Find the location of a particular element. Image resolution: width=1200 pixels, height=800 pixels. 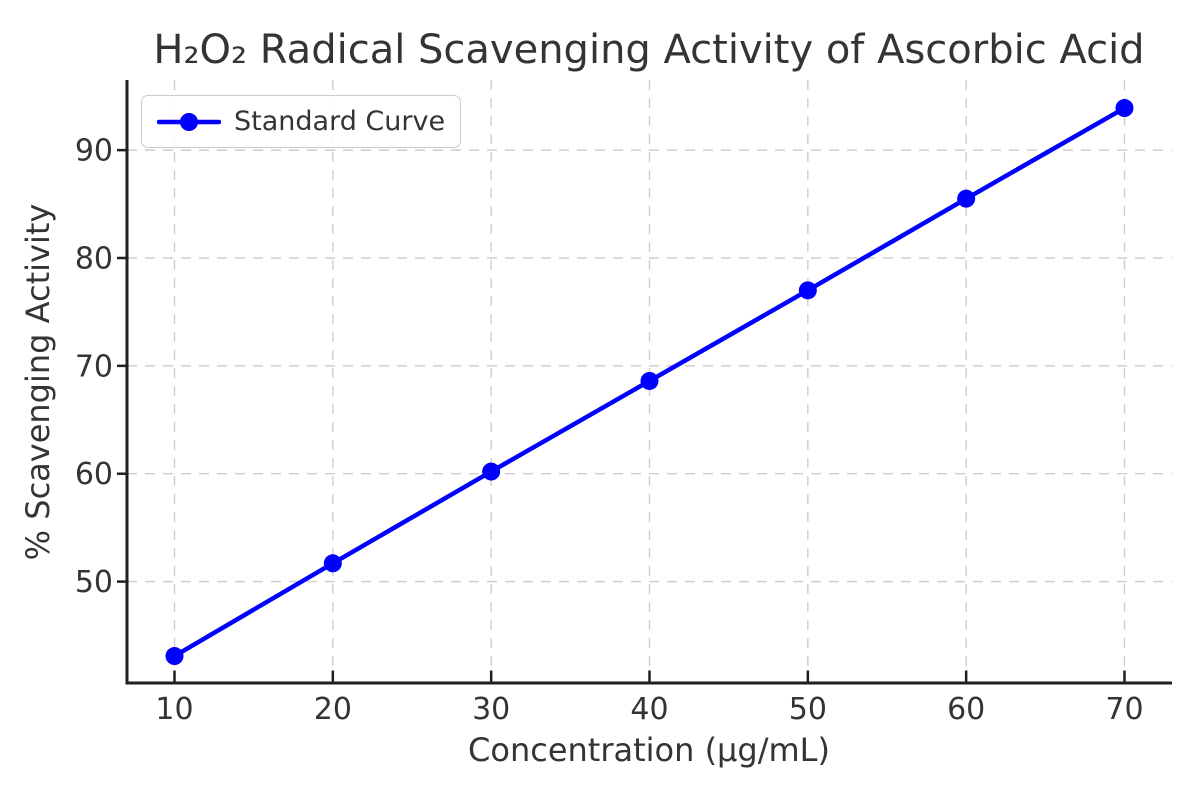

y-tick-label: 70 is located at coordinates (94, 366).